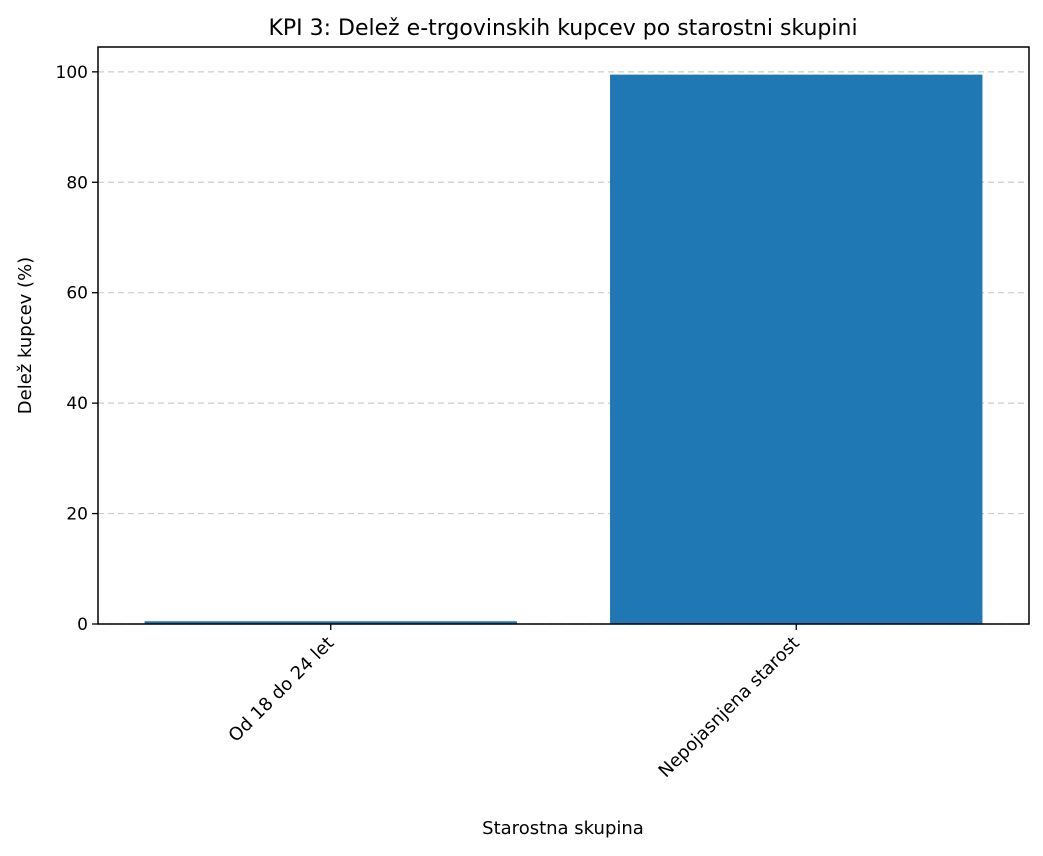 The width and height of the screenshot is (1043, 856). What do you see at coordinates (77, 183) in the screenshot?
I see `y-tick-label-4: 80` at bounding box center [77, 183].